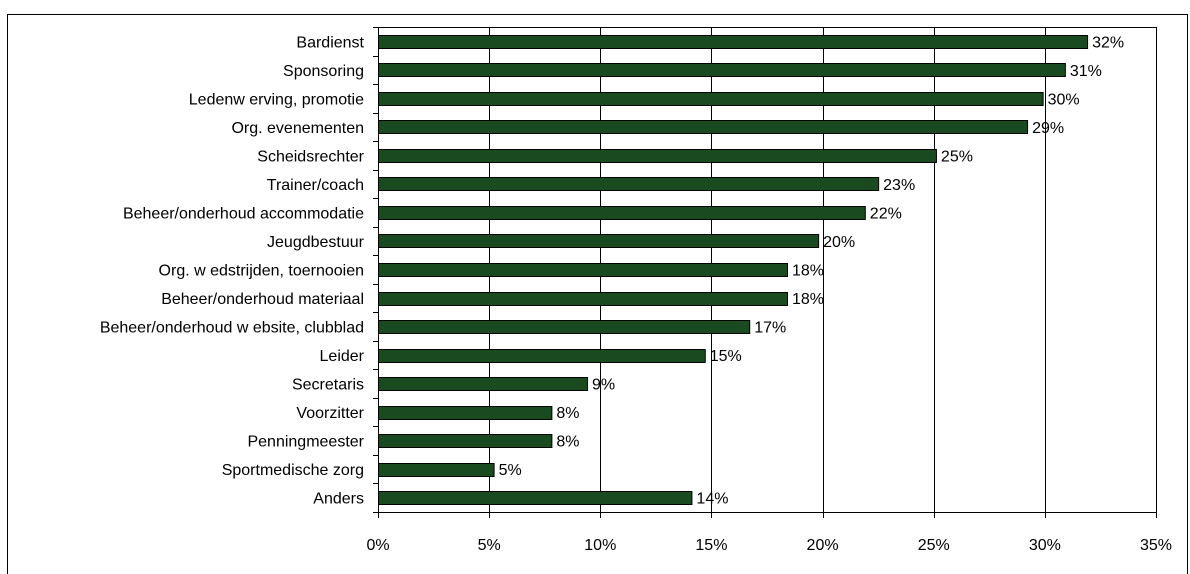 The width and height of the screenshot is (1190, 574). What do you see at coordinates (567, 413) in the screenshot?
I see `data-label-voorzitter: 8%` at bounding box center [567, 413].